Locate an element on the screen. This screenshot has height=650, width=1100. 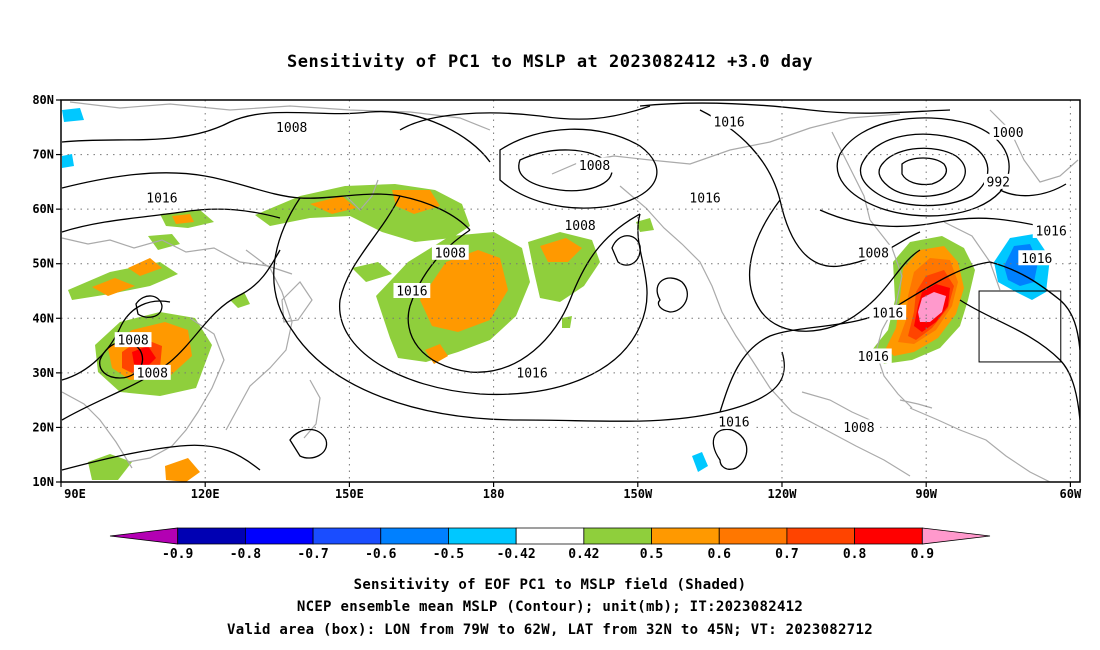
colorbar-label: 0.8 is located at coordinates (855, 554).